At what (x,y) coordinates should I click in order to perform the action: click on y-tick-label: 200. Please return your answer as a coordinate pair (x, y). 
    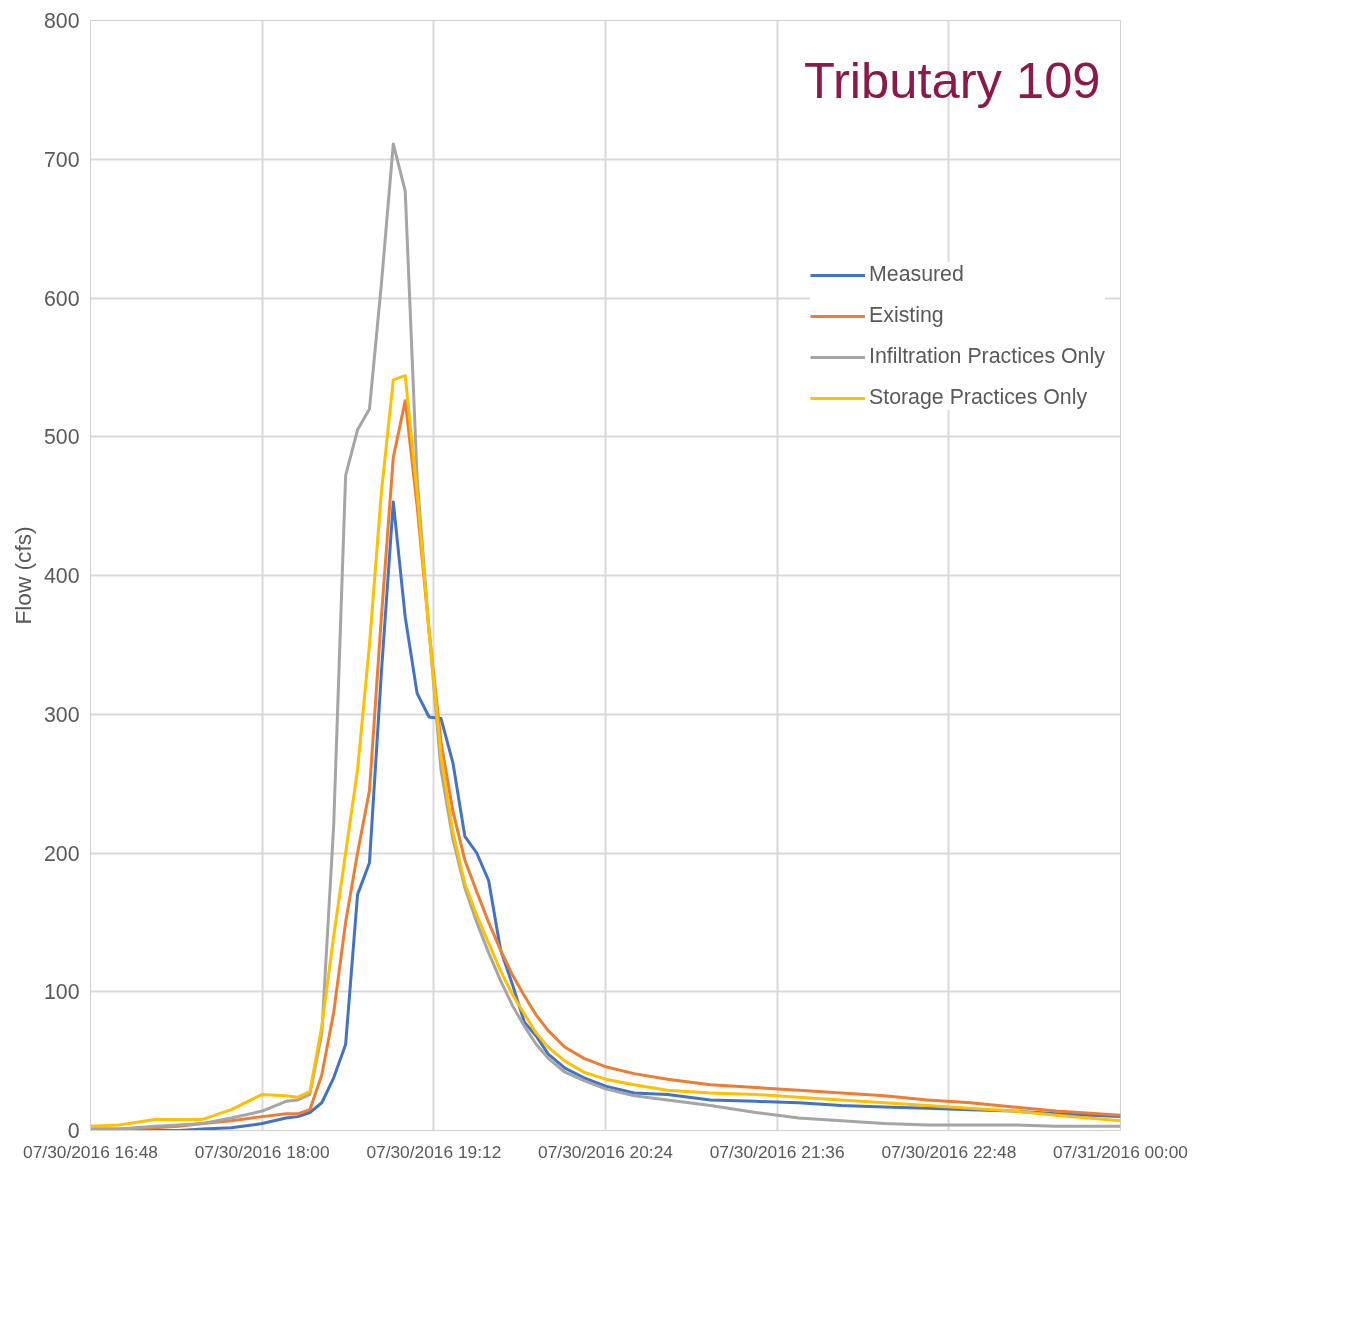
    Looking at the image, I should click on (61, 853).